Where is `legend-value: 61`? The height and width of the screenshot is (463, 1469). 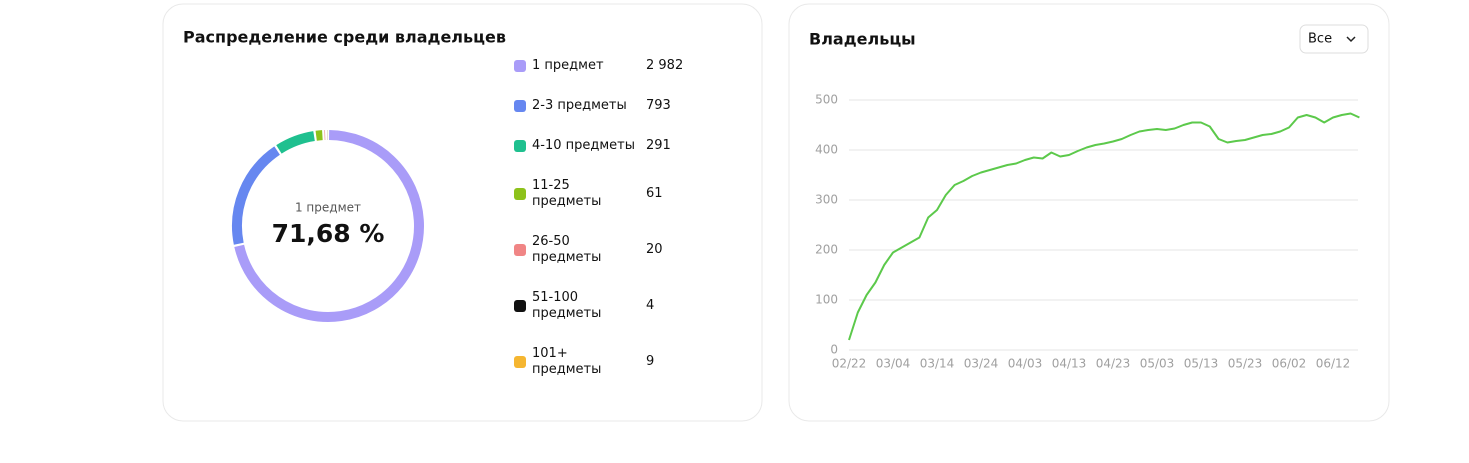
legend-value: 61 is located at coordinates (654, 193).